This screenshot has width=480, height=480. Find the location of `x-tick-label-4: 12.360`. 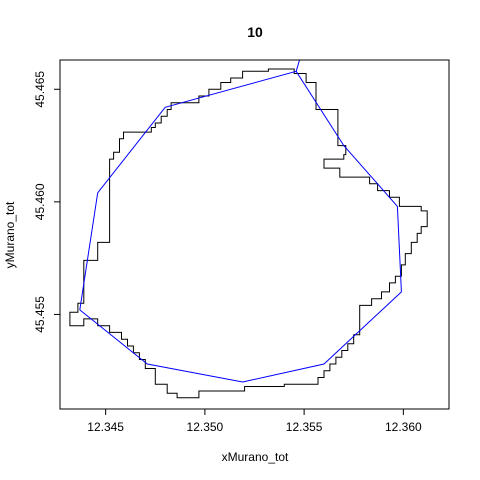

x-tick-label-4: 12.360 is located at coordinates (403, 427).